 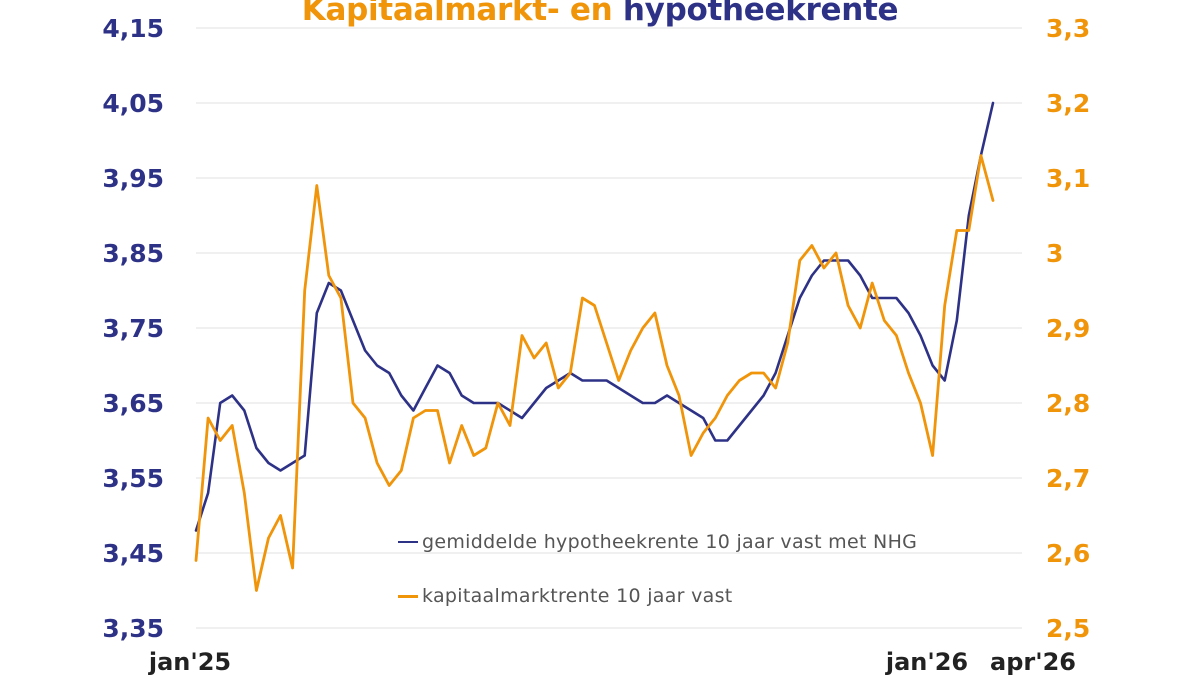 I want to click on y-right-tick-label: 2,6, so click(x=1068, y=553).